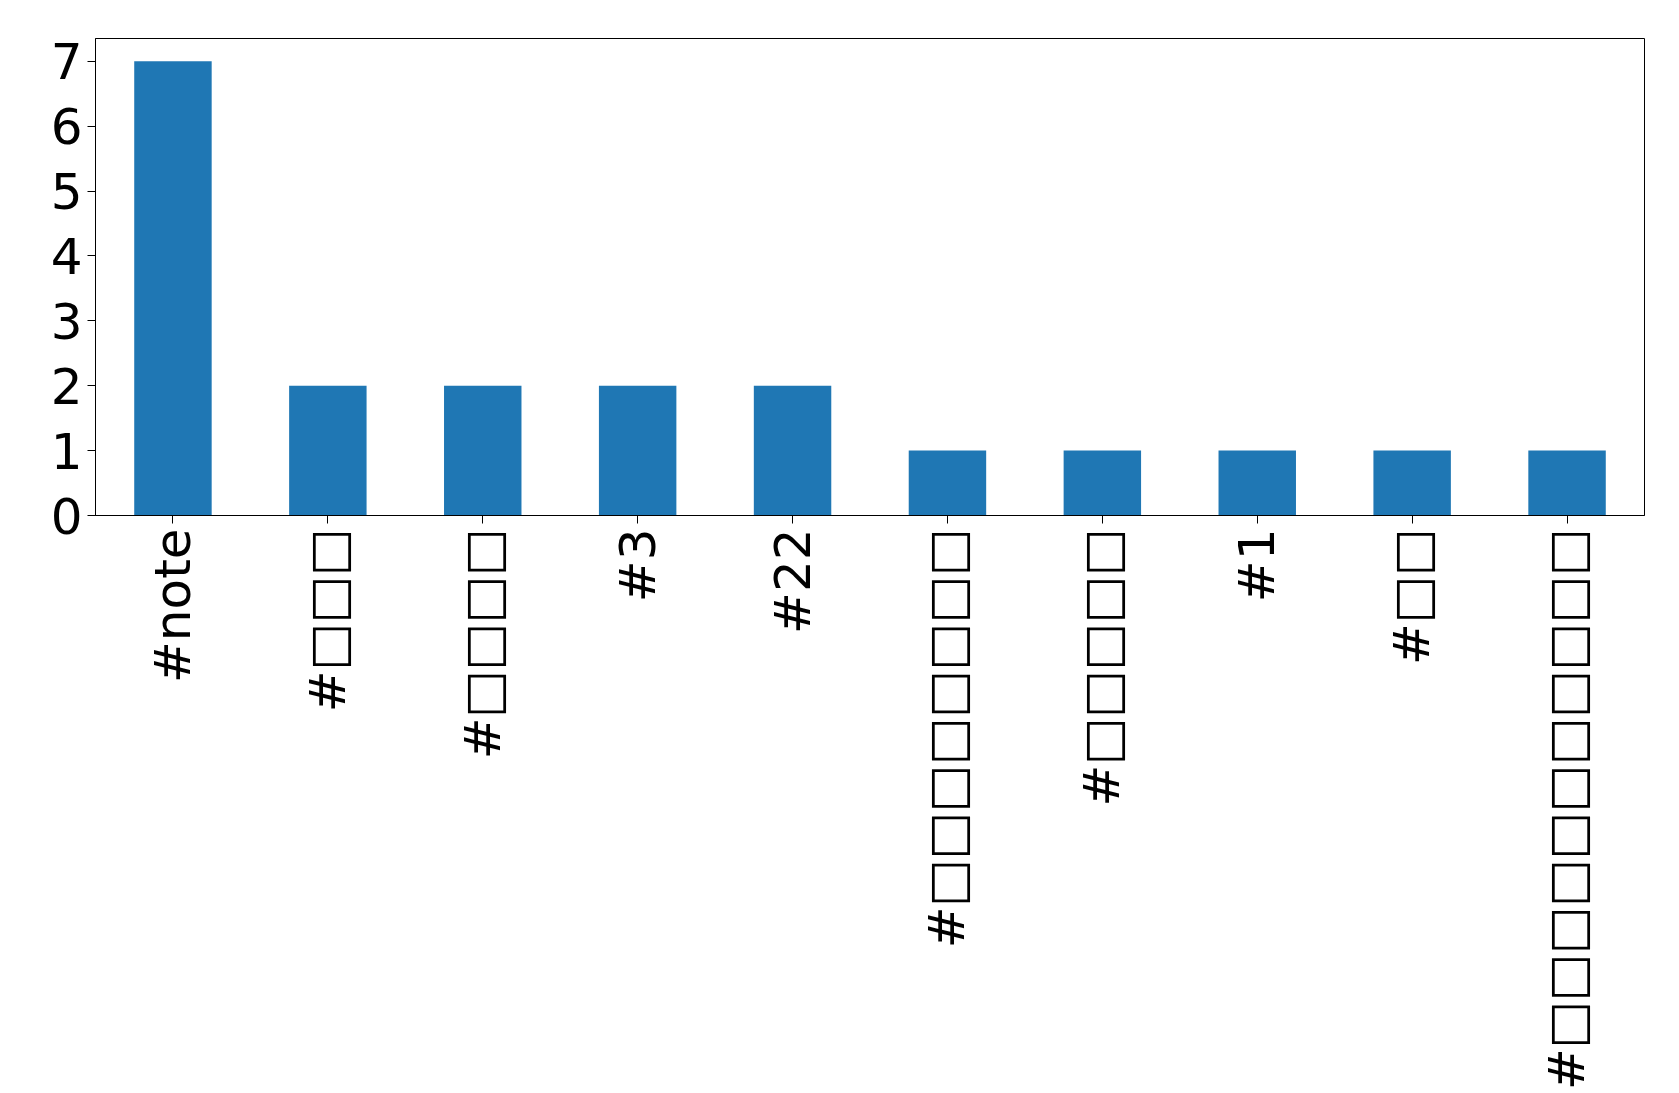 The image size is (1679, 1093). What do you see at coordinates (637, 565) in the screenshot?
I see `x-tick-label: #3` at bounding box center [637, 565].